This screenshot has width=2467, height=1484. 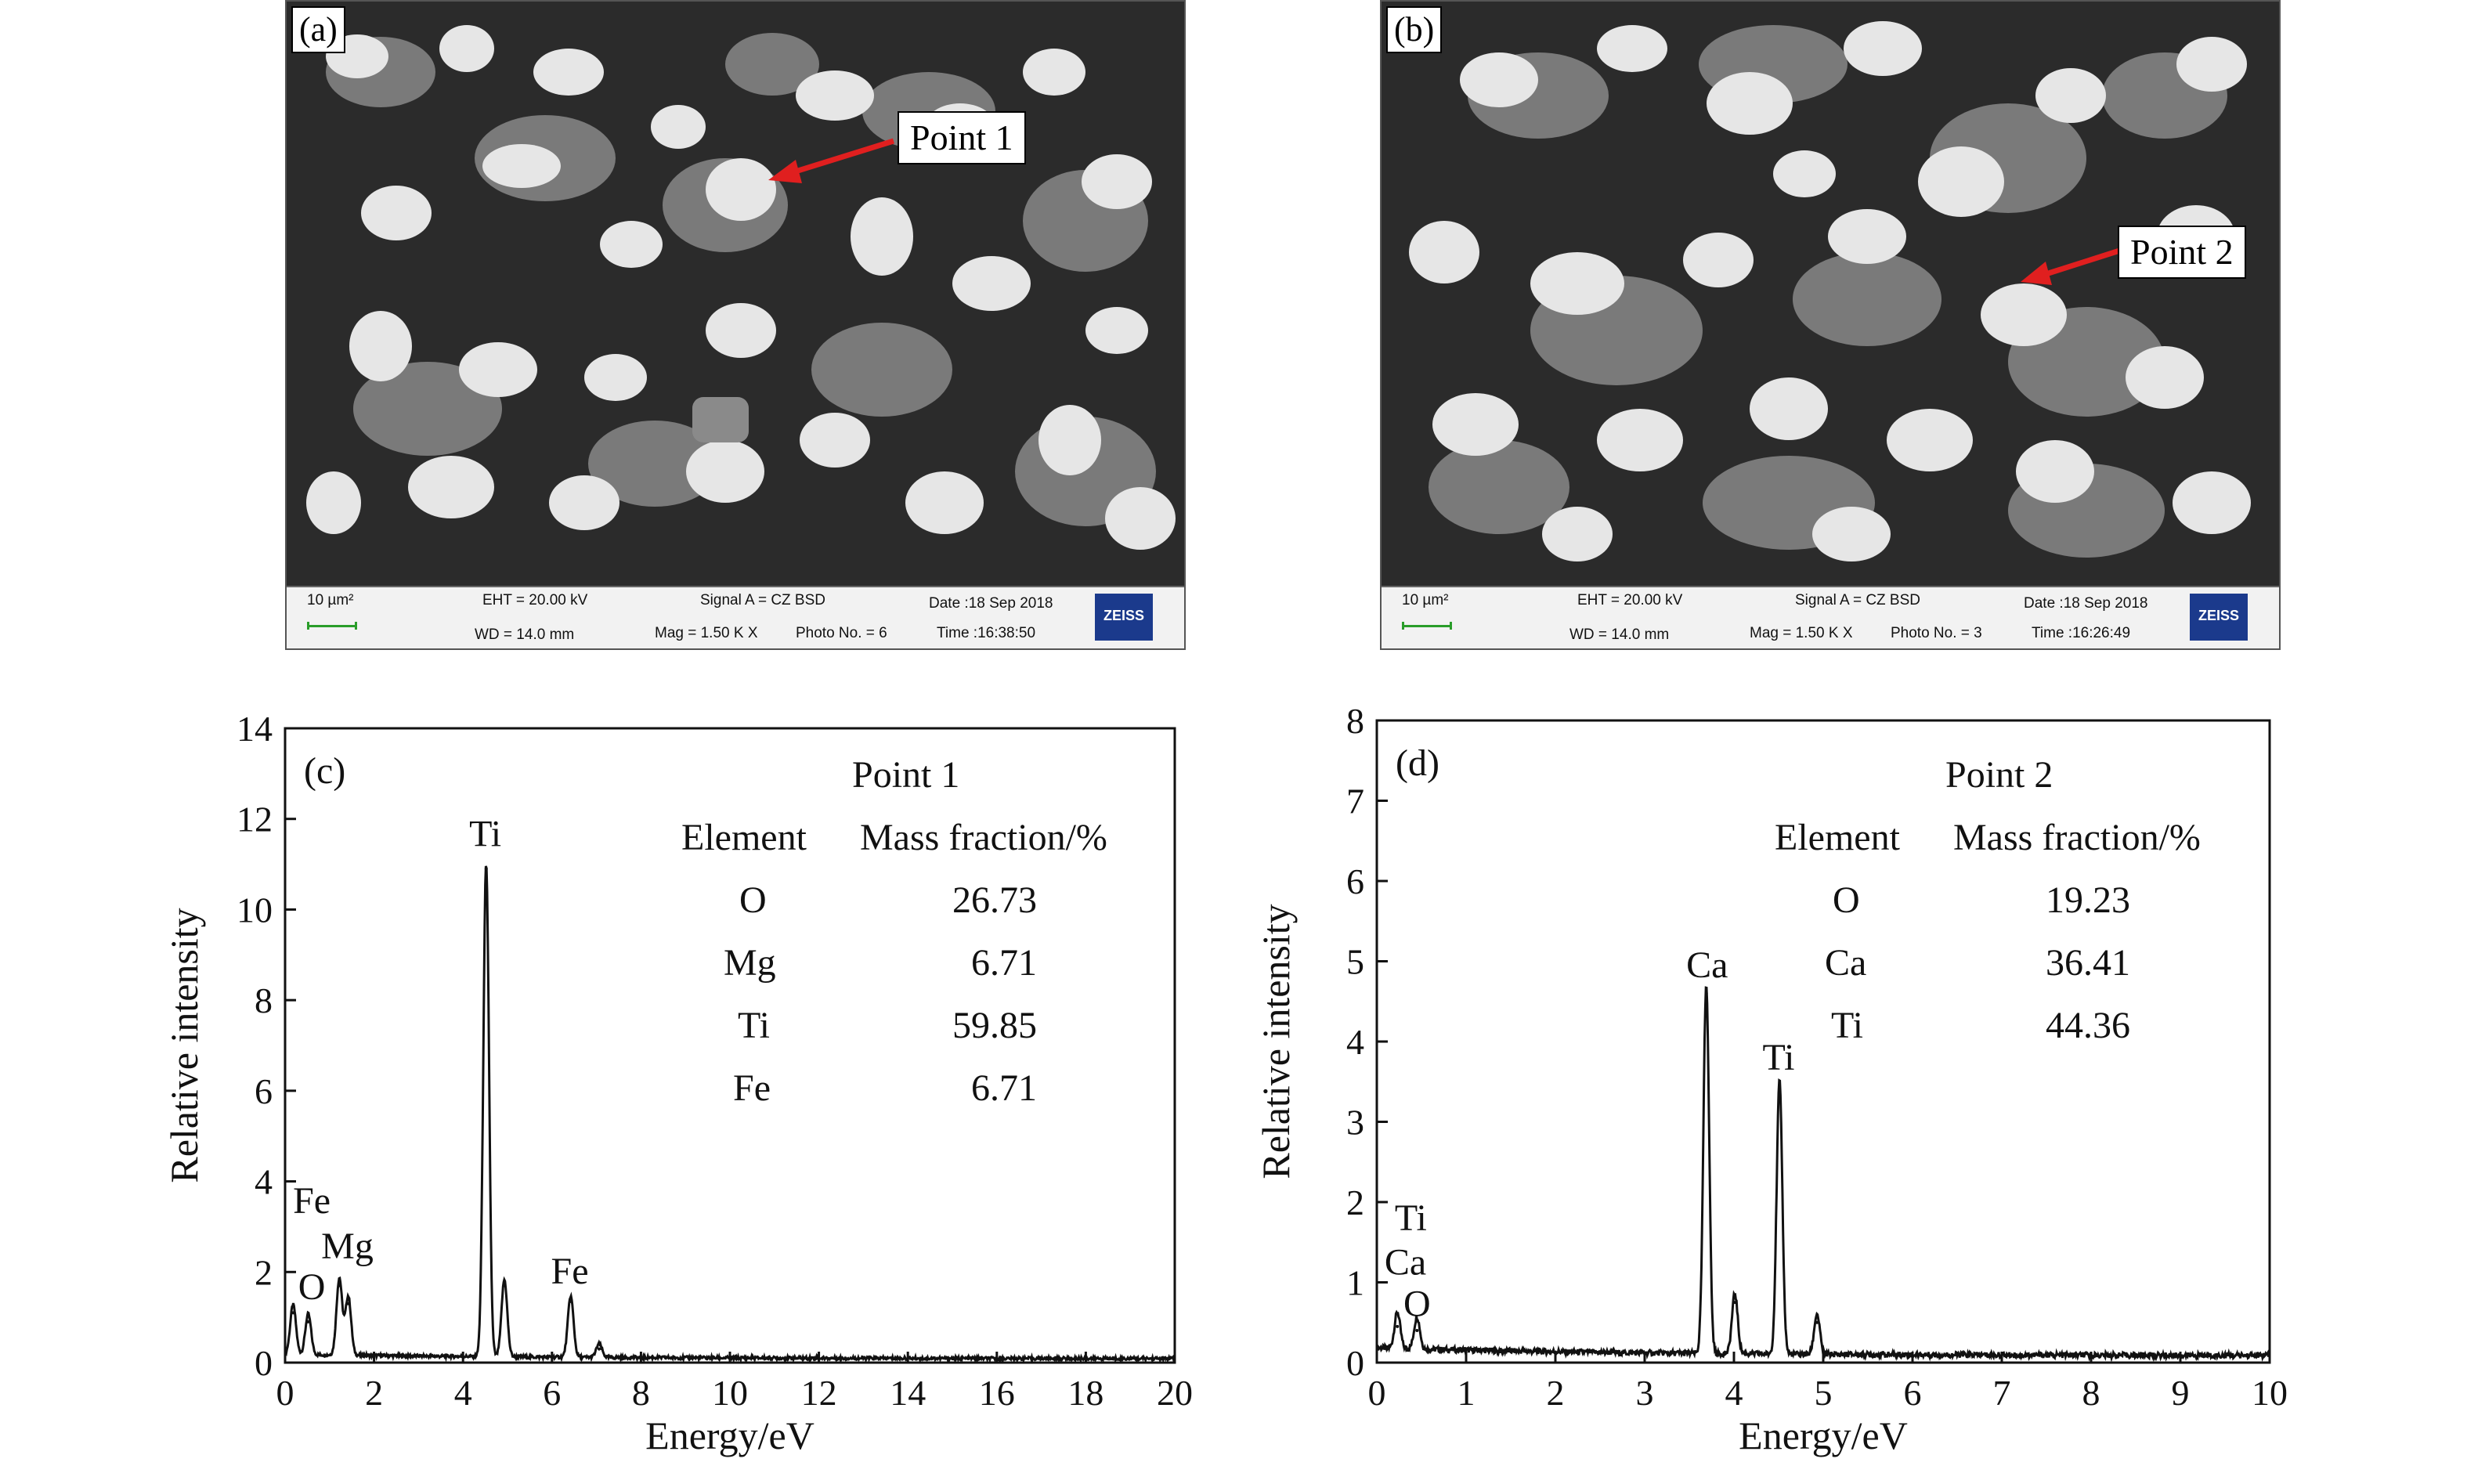 I want to click on table-cell: 36.41, so click(x=2088, y=963).